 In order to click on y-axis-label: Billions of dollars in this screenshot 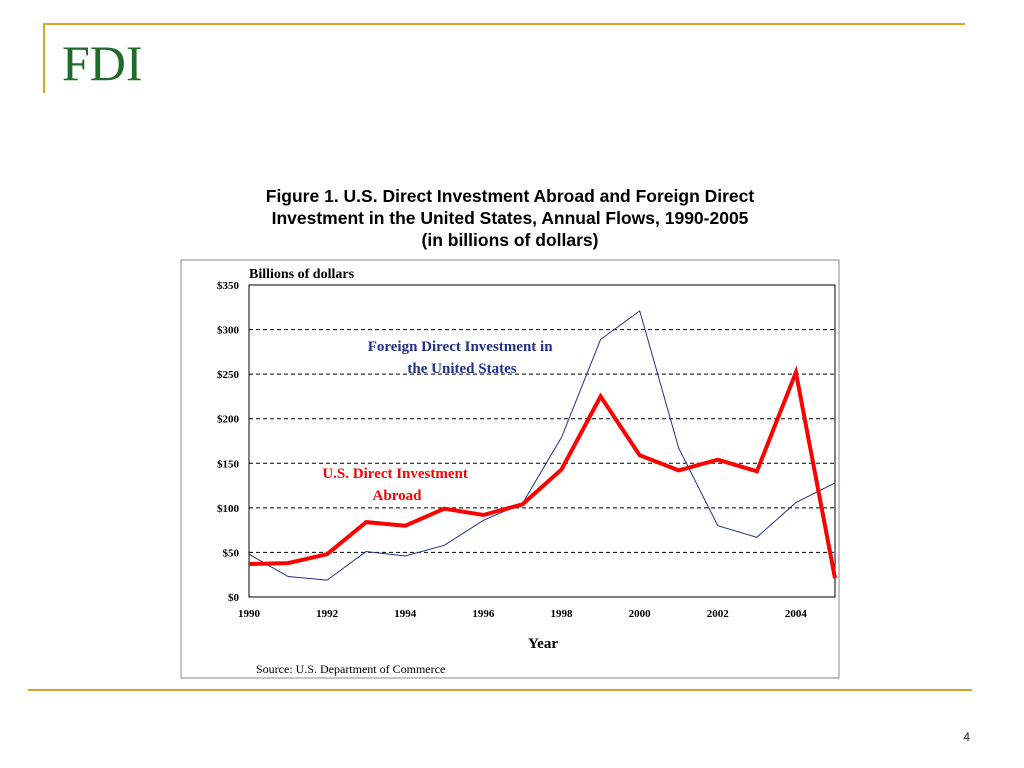, I will do `click(302, 274)`.